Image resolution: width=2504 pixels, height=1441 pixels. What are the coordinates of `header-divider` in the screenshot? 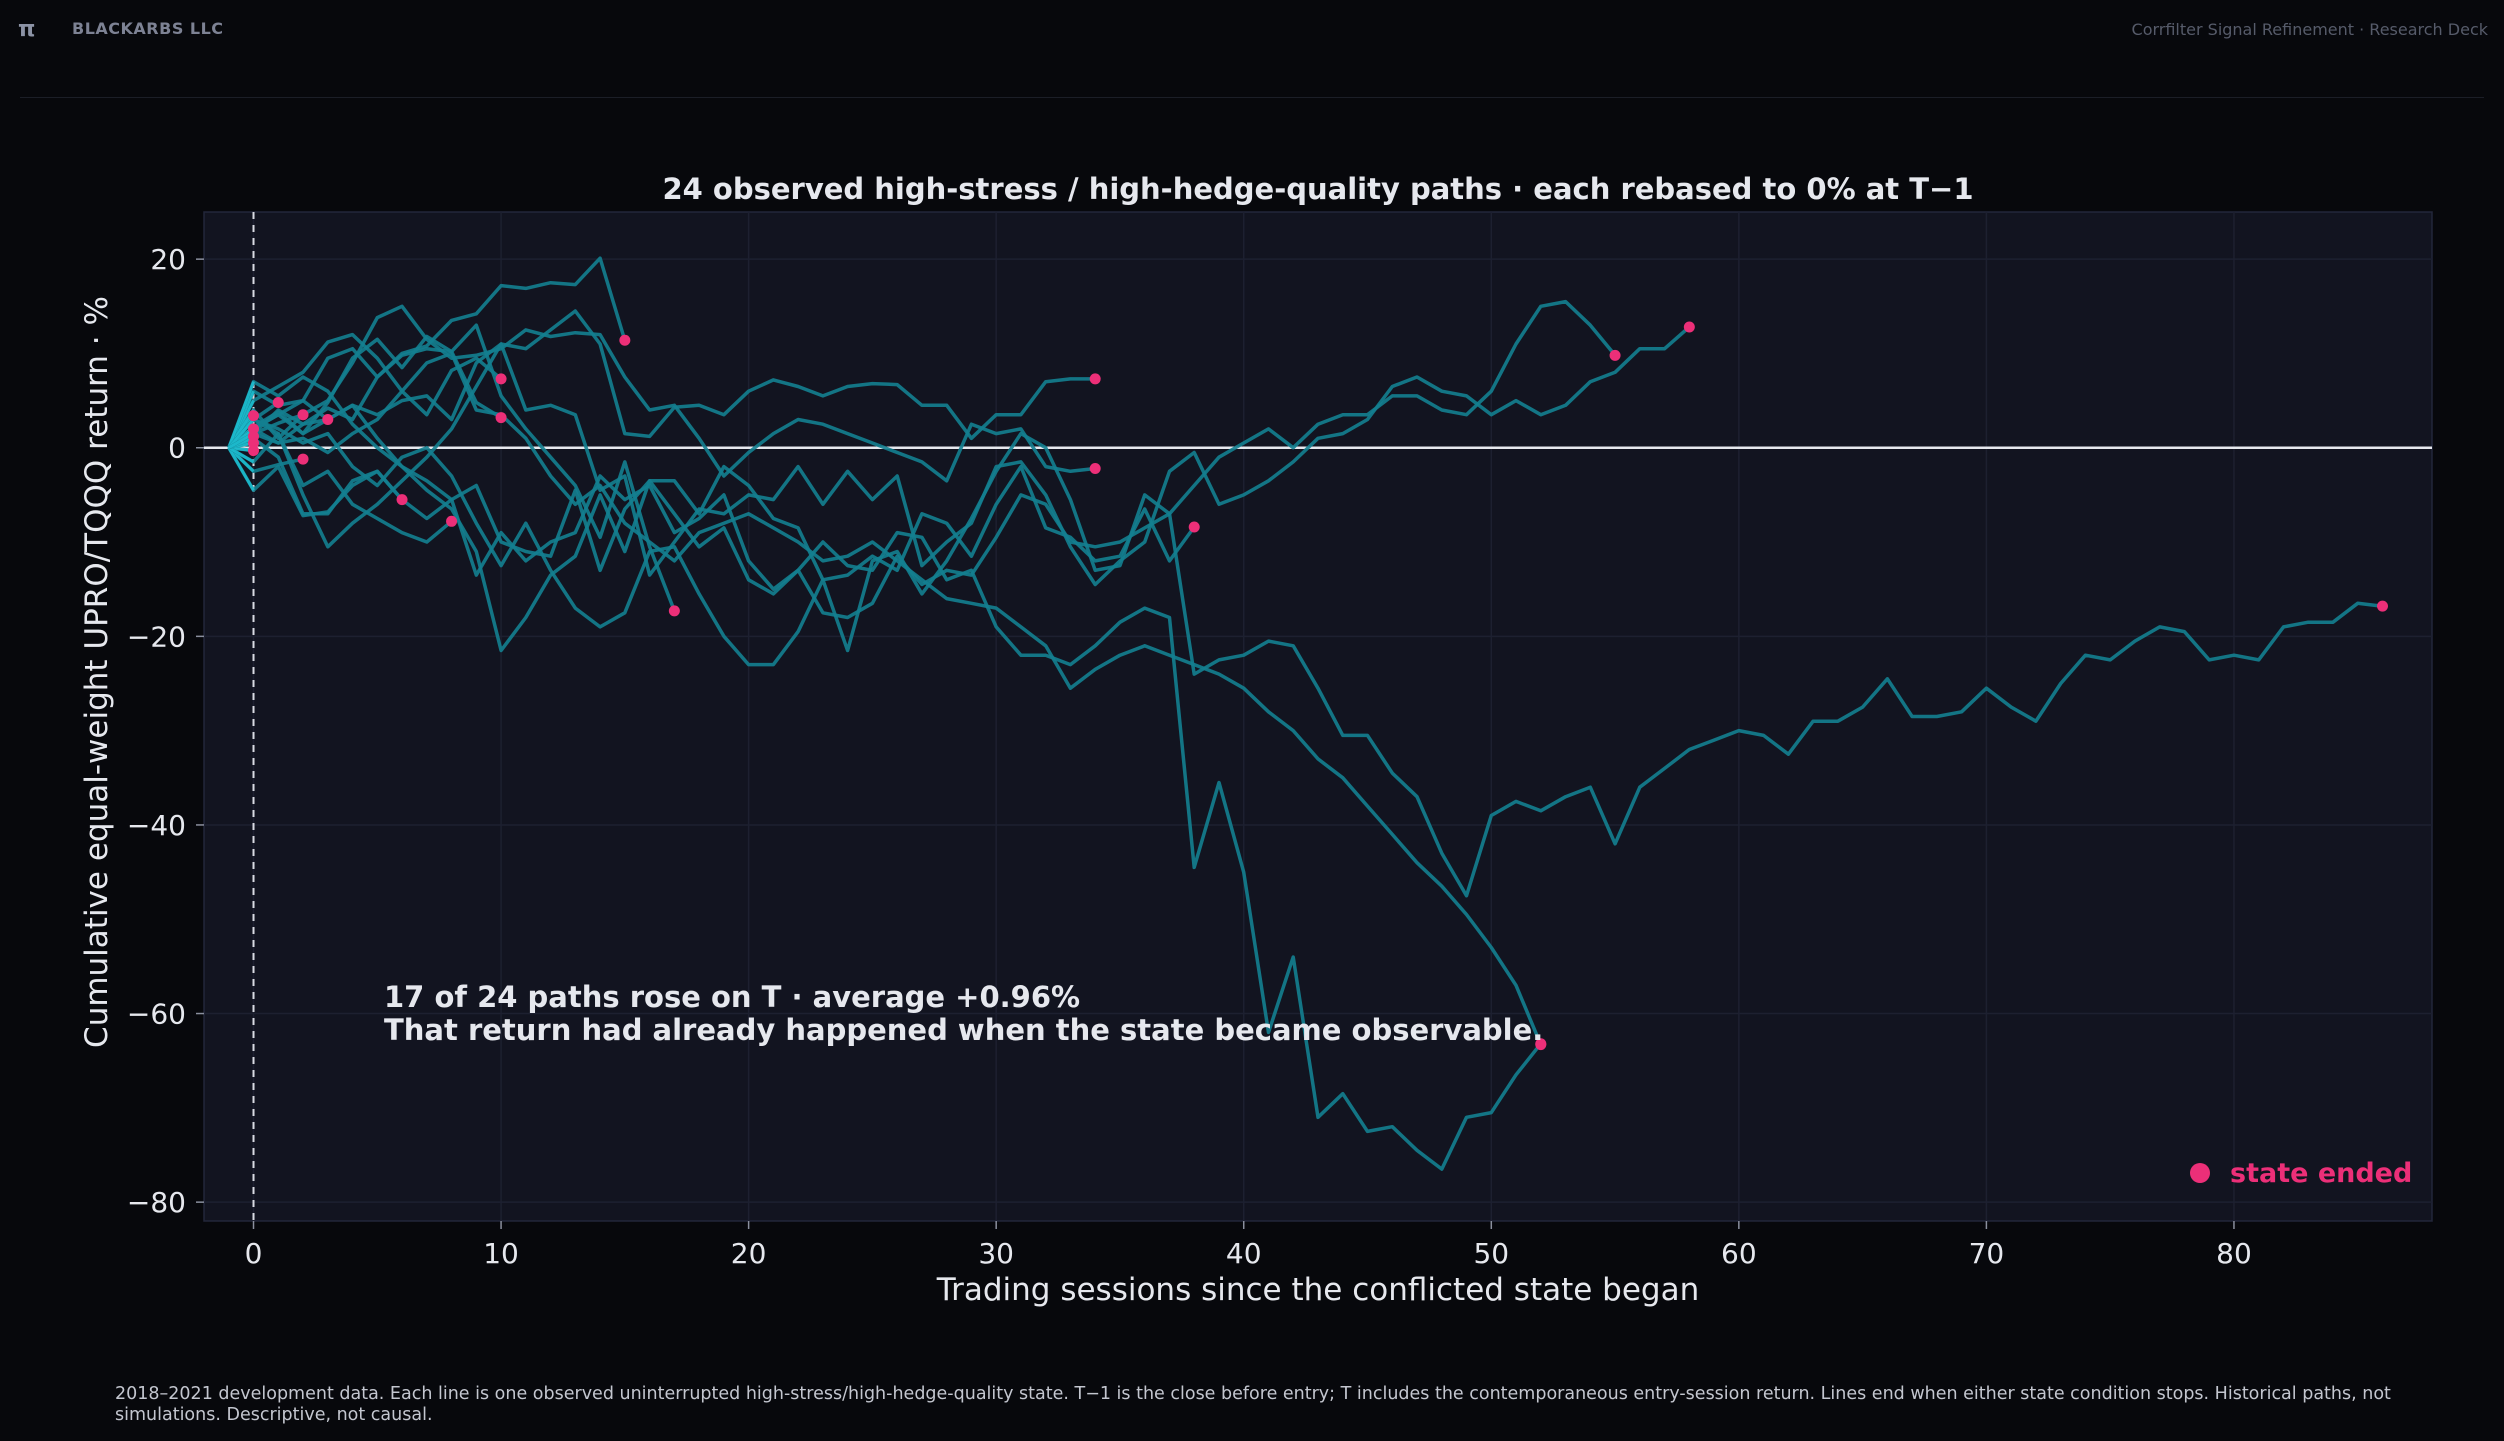 It's located at (1252, 97).